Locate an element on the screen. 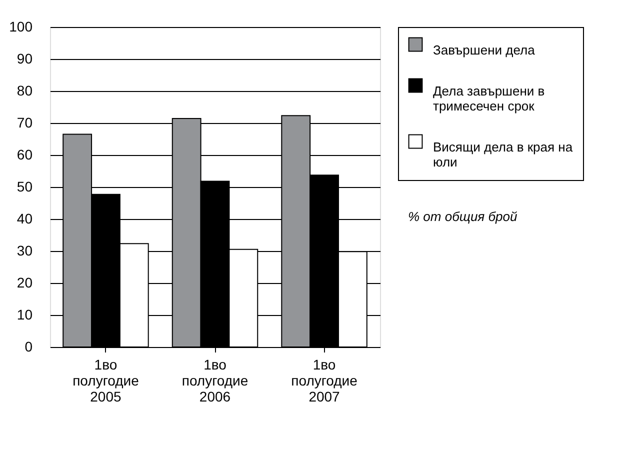  text: % от общия брой is located at coordinates (463, 216).